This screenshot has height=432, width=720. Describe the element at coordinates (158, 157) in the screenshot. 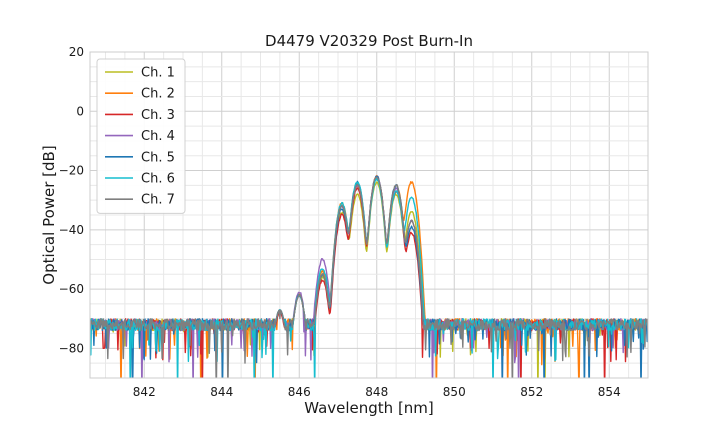

I see `legend-label: Ch. 5` at that location.